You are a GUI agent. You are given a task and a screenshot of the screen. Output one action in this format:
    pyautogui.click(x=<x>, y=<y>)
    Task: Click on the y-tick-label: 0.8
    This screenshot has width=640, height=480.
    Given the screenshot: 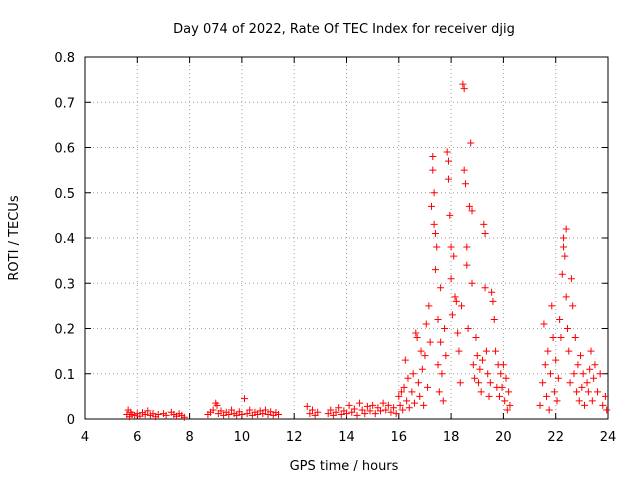 What is the action you would take?
    pyautogui.click(x=64, y=58)
    